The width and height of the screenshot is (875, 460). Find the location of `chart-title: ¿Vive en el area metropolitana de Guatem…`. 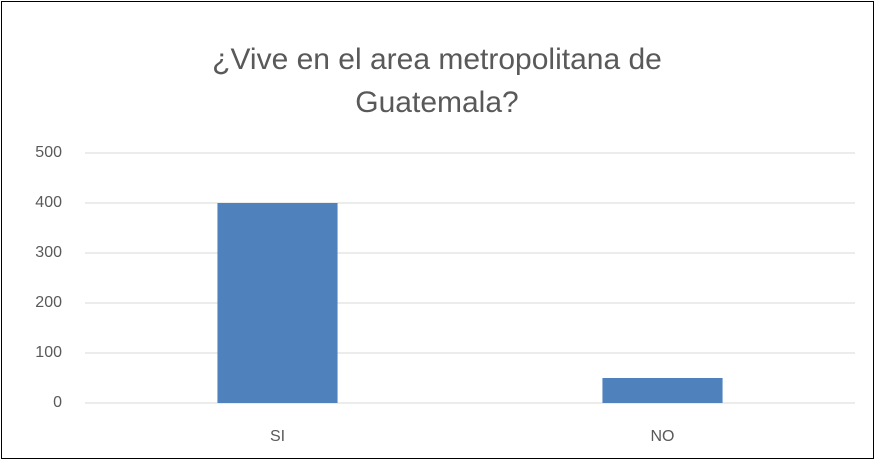

chart-title: ¿Vive en el area metropolitana de Guatem… is located at coordinates (437, 81).